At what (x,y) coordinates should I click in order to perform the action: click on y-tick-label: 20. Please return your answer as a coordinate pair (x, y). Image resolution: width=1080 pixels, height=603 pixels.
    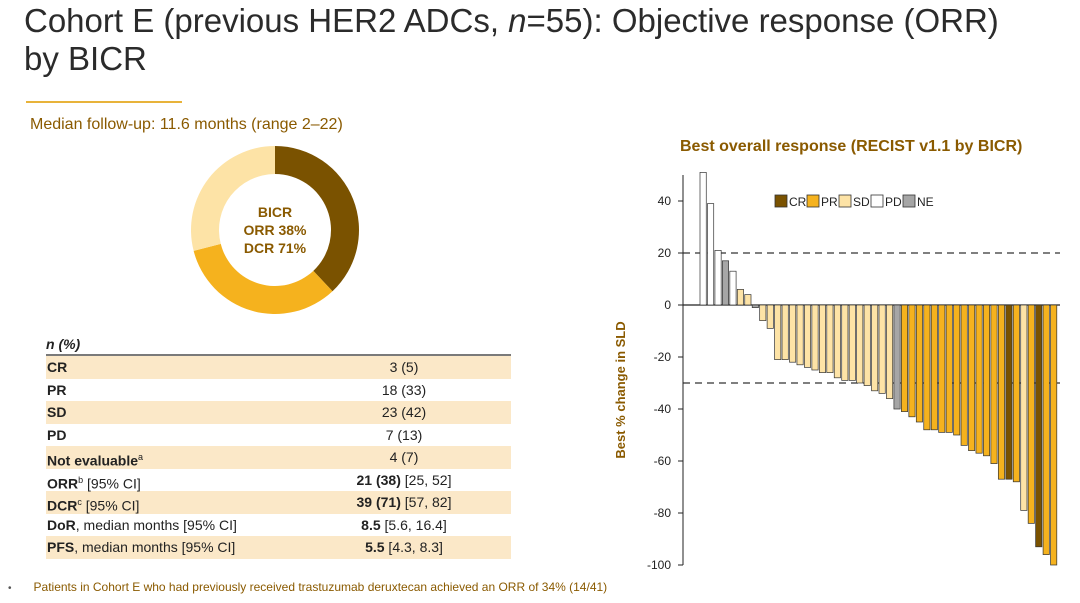
    Looking at the image, I should click on (665, 253).